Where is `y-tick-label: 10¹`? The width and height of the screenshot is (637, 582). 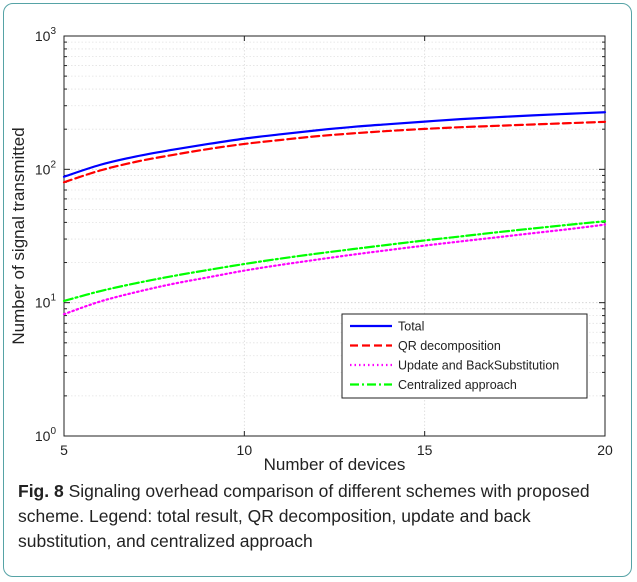 y-tick-label: 10¹ is located at coordinates (46, 302).